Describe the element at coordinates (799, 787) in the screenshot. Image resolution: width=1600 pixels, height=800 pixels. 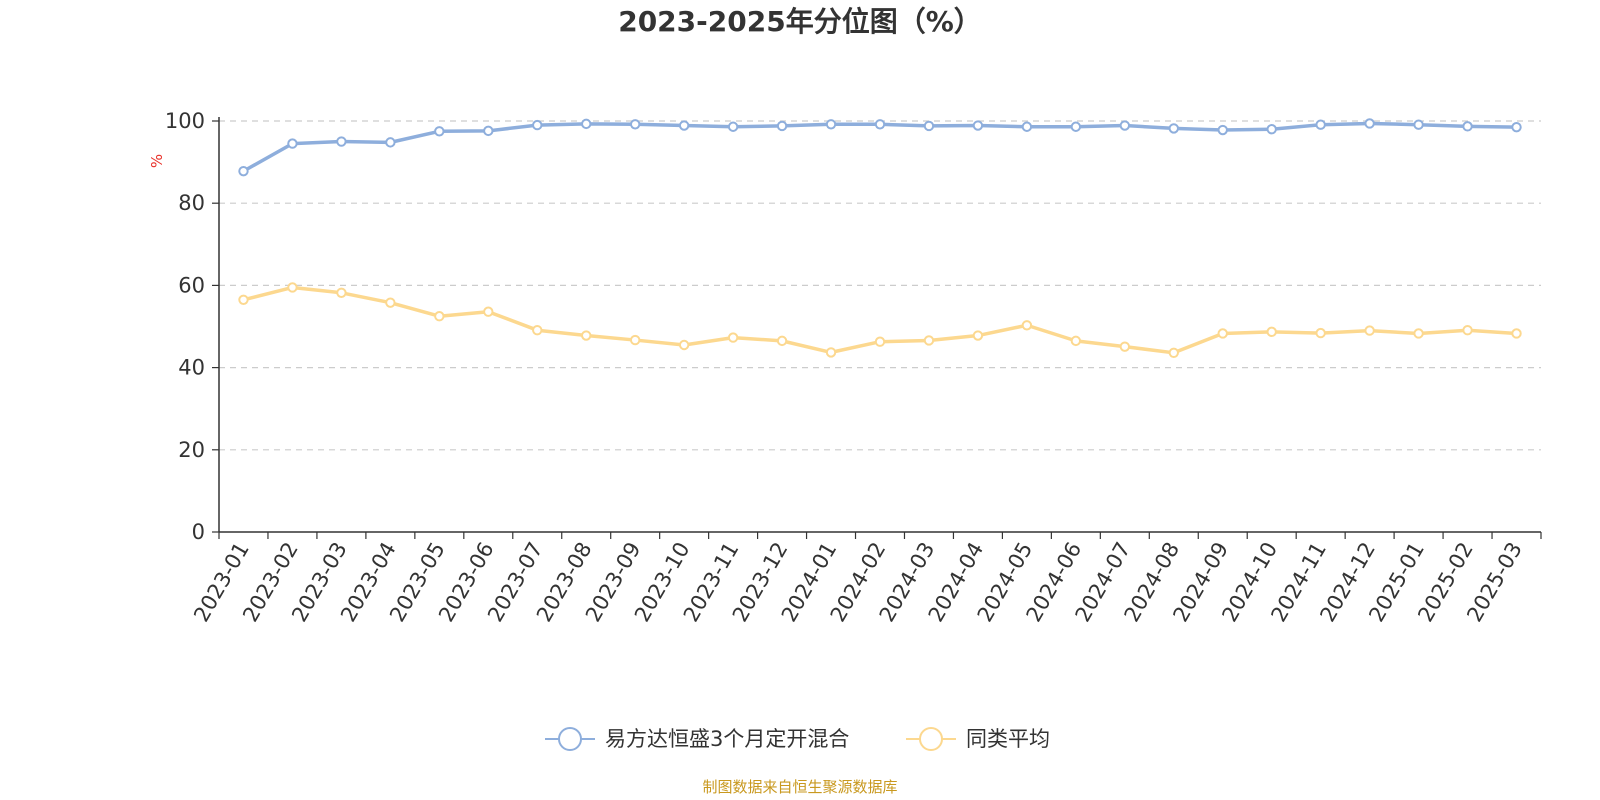
I see `source-note: 制图数据来自恒生聚源数据库` at that location.